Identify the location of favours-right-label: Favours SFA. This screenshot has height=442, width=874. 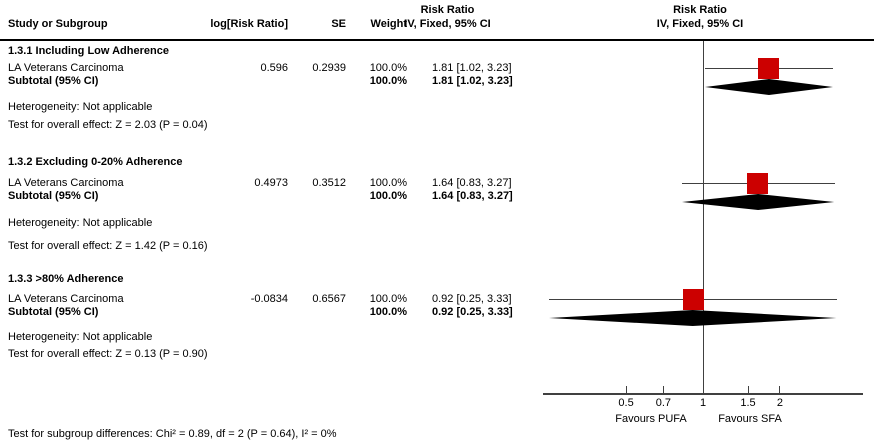
(750, 419).